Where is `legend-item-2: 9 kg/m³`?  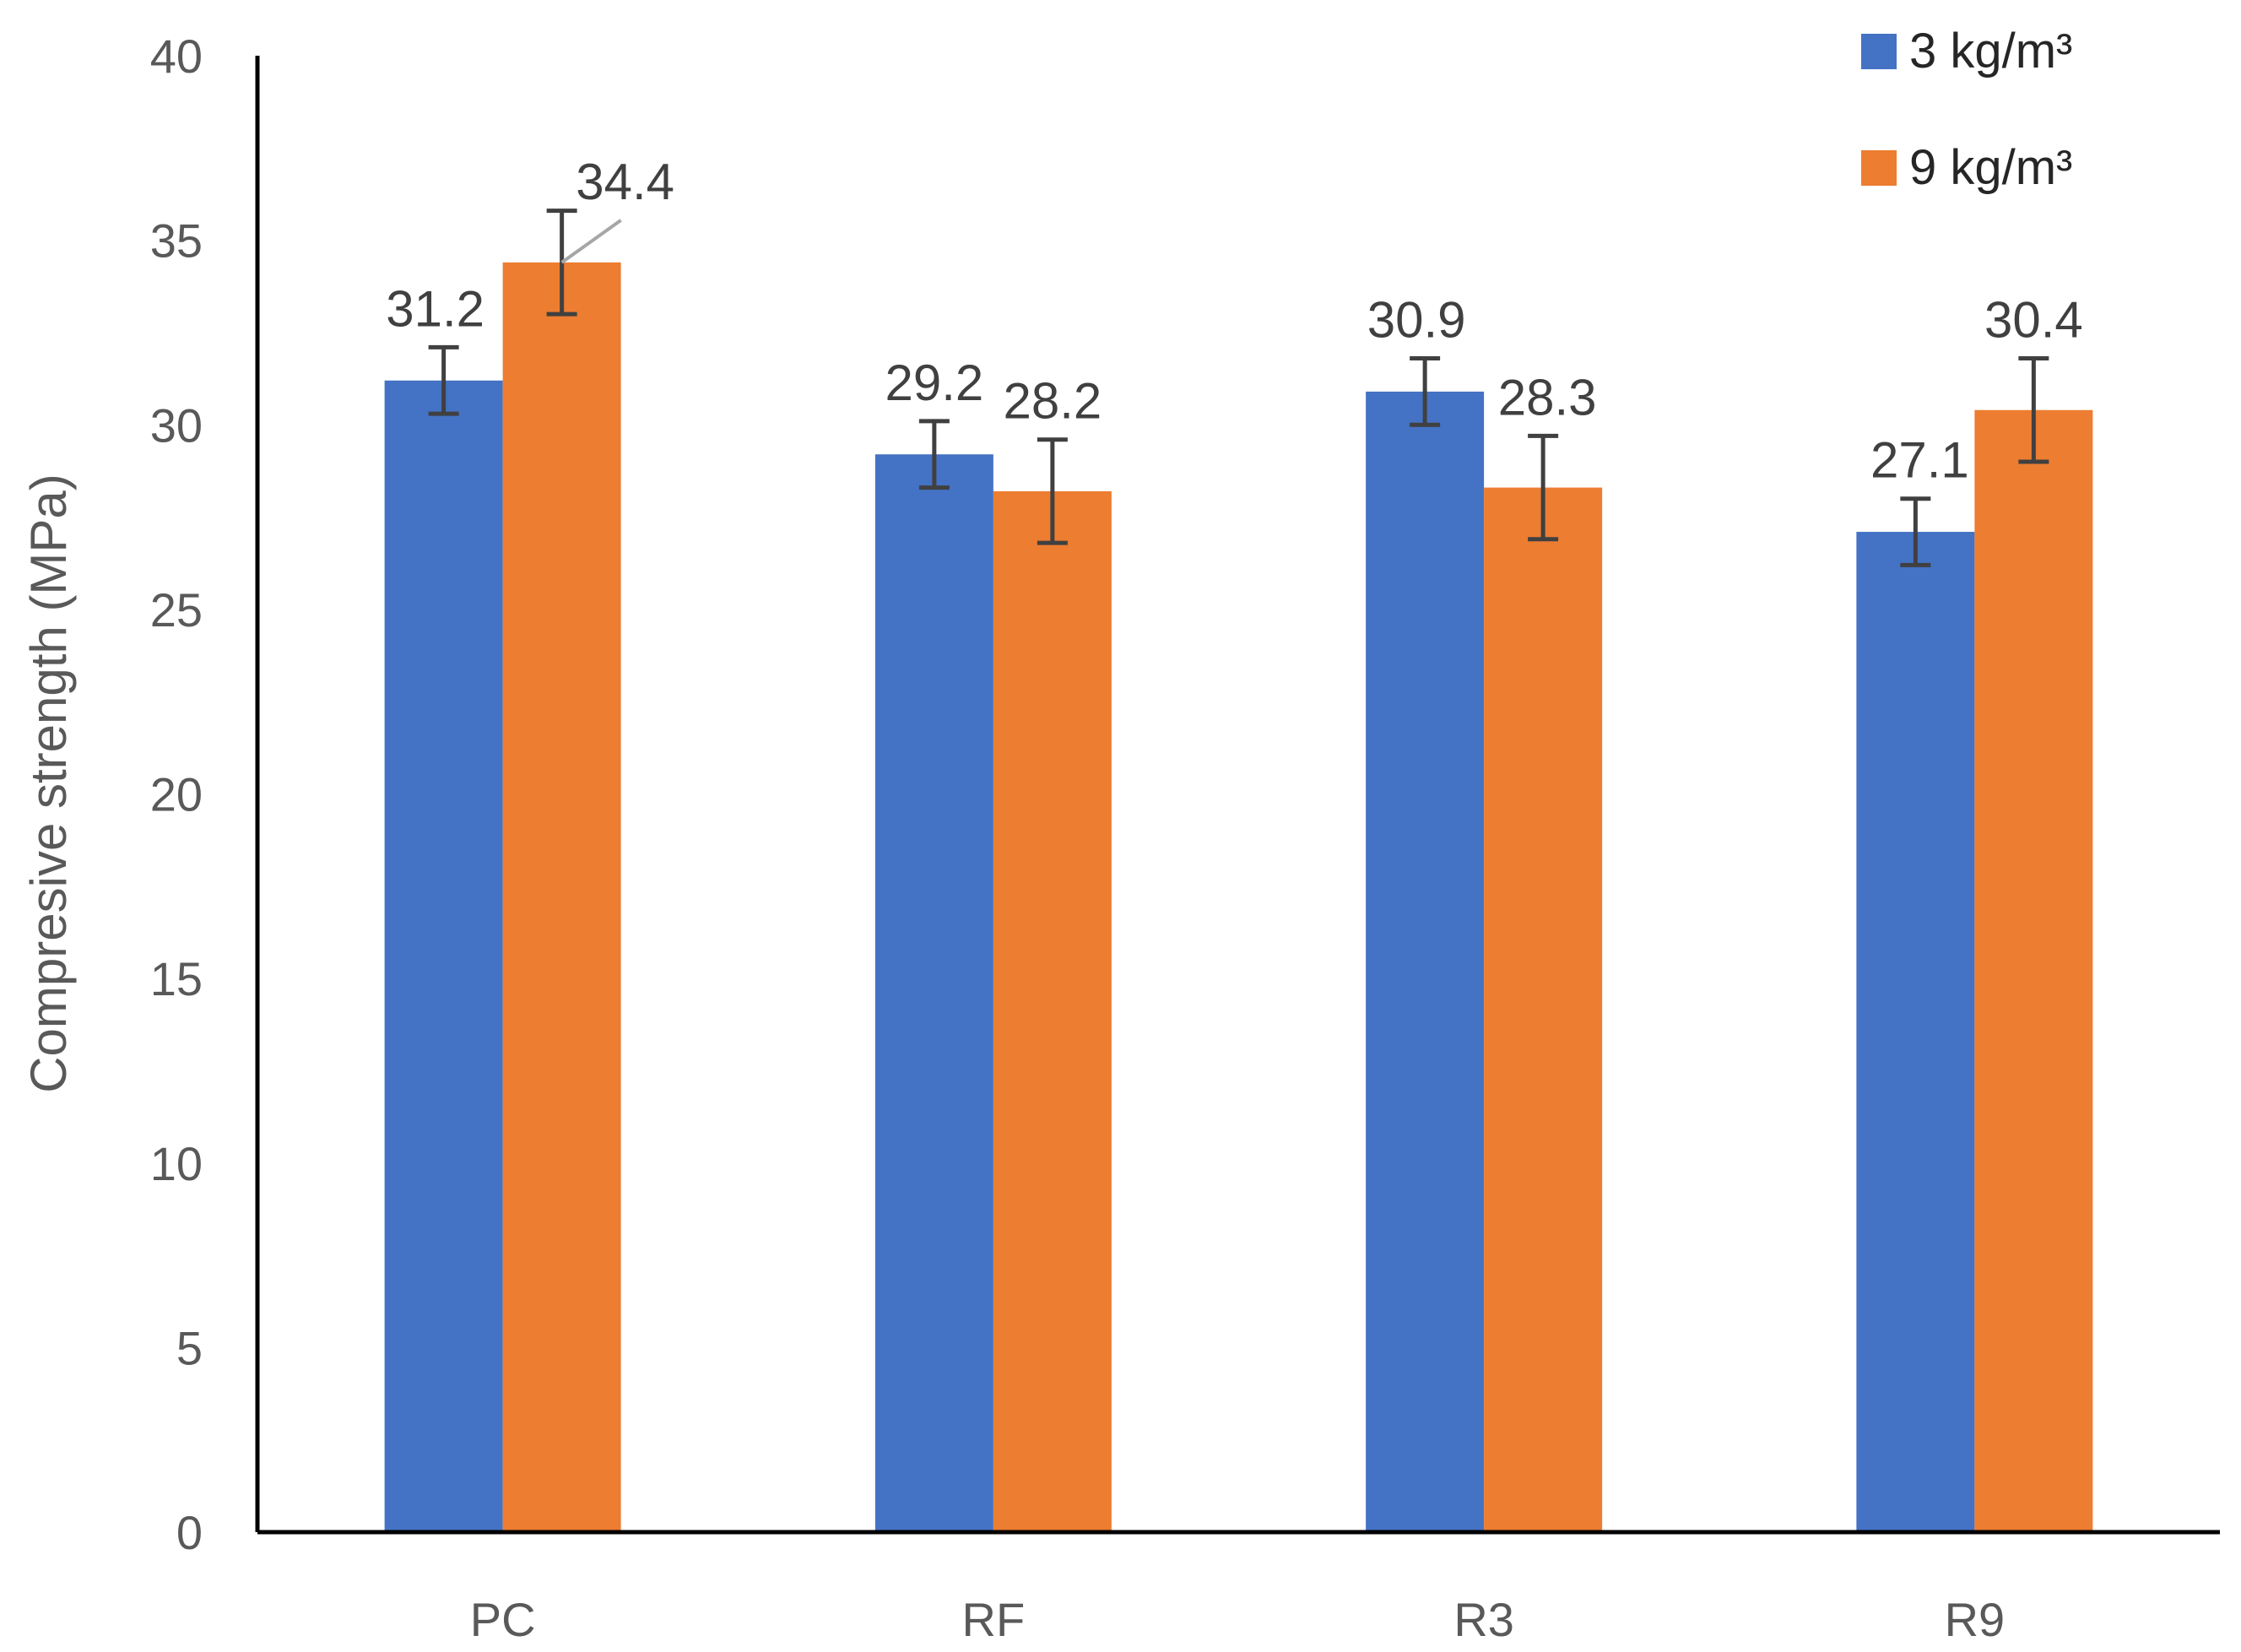 legend-item-2: 9 kg/m³ is located at coordinates (1967, 167).